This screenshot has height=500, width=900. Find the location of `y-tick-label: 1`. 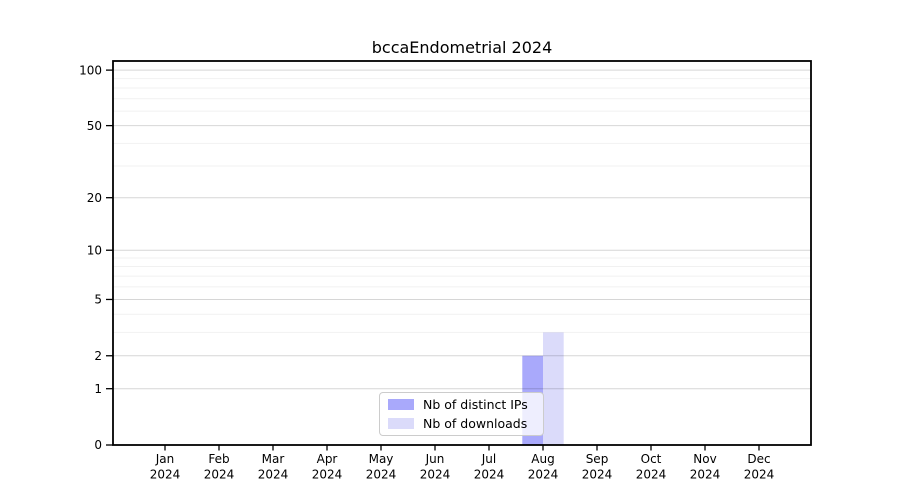

y-tick-label: 1 is located at coordinates (98, 389).